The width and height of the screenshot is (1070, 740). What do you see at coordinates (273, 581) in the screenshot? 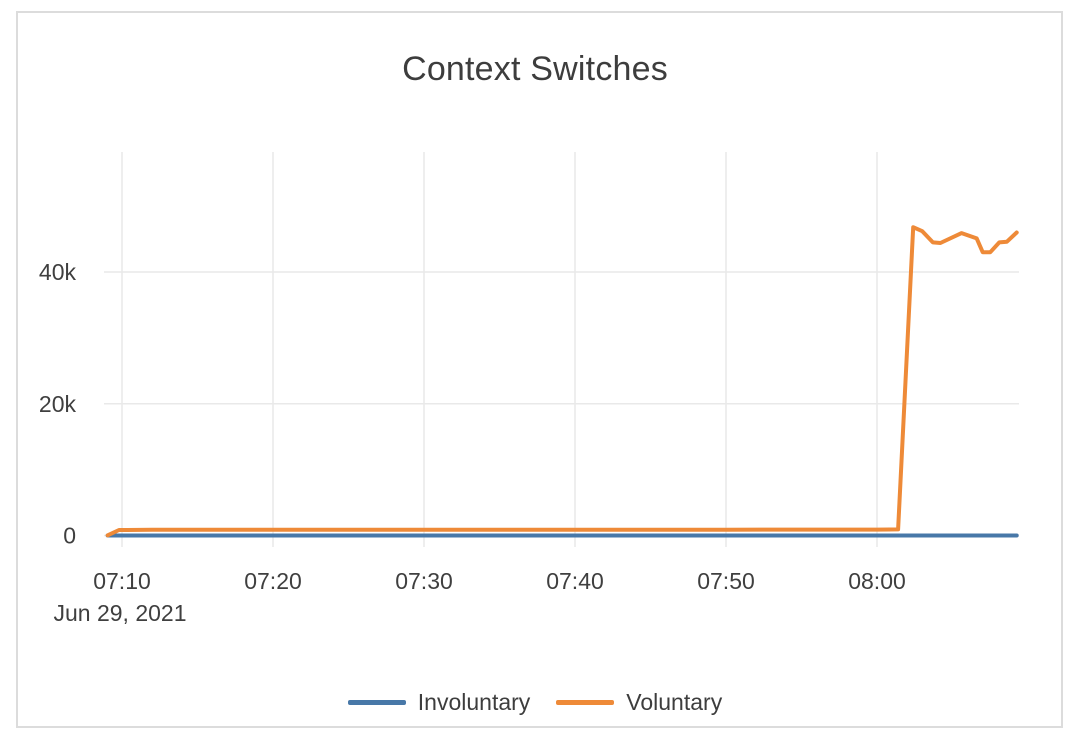
I see `x-tick-label: 07:20` at bounding box center [273, 581].